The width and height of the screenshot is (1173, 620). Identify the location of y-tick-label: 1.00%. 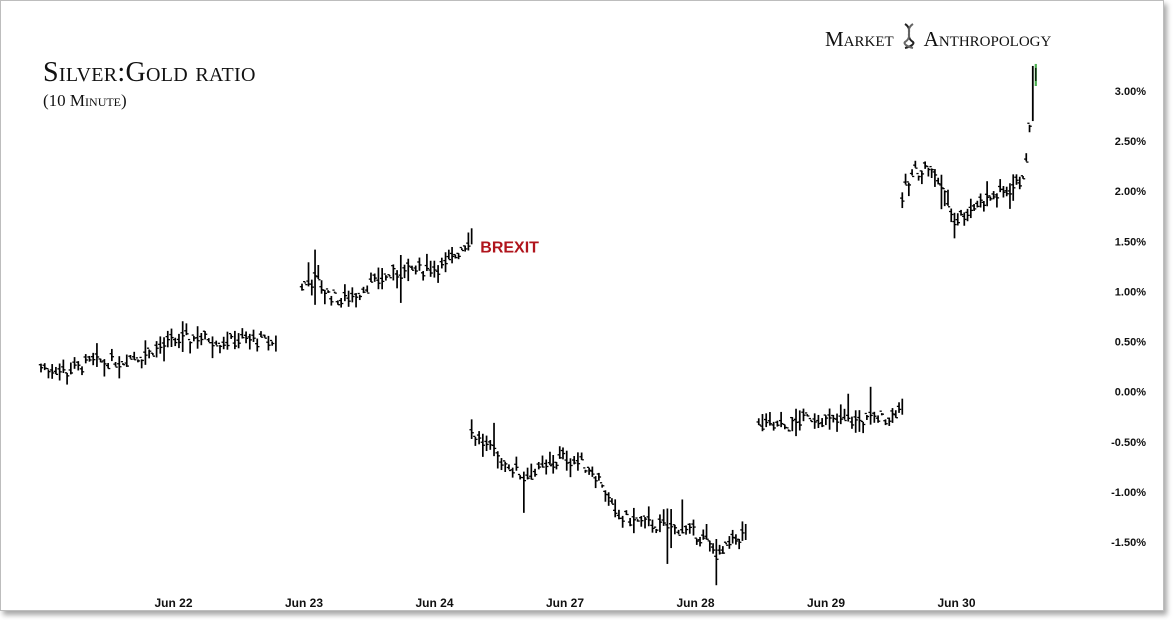
(1130, 292).